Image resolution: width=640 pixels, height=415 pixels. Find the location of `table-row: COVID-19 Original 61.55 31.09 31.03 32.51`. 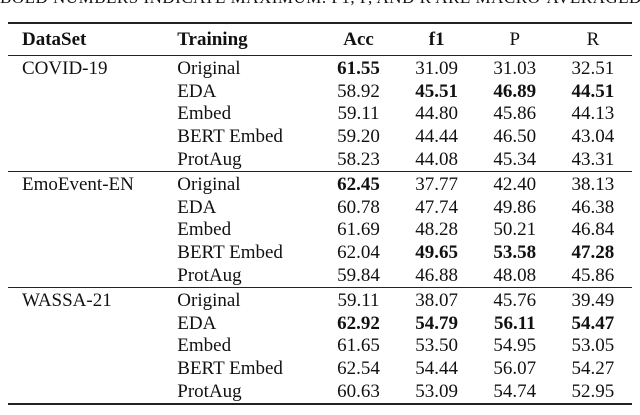

table-row: COVID-19 Original 61.55 31.09 31.03 32.51 is located at coordinates (320, 68).